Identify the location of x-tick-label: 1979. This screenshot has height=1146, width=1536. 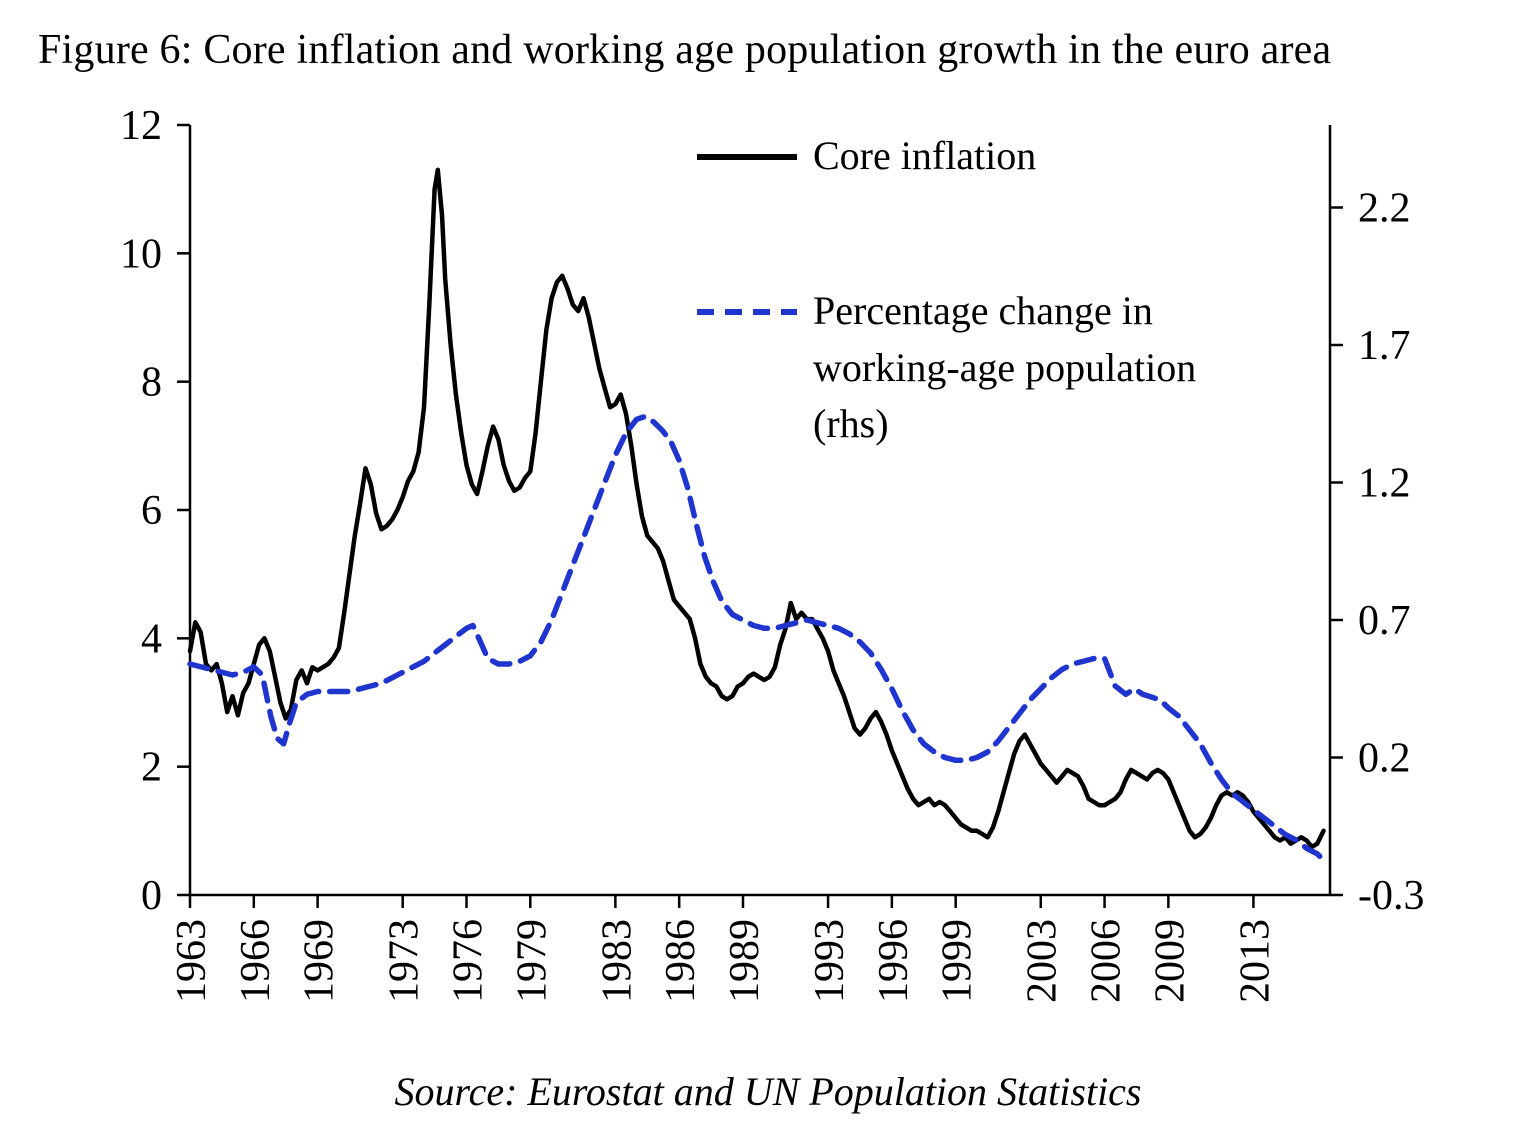
(532, 961).